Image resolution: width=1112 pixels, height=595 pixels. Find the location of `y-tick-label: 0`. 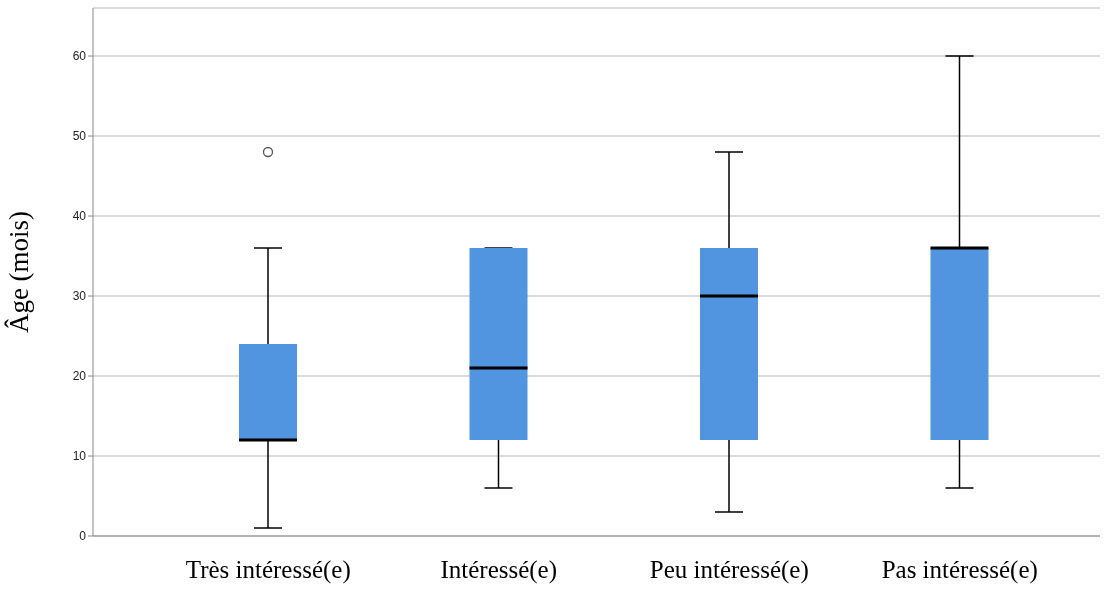

y-tick-label: 0 is located at coordinates (83, 536).